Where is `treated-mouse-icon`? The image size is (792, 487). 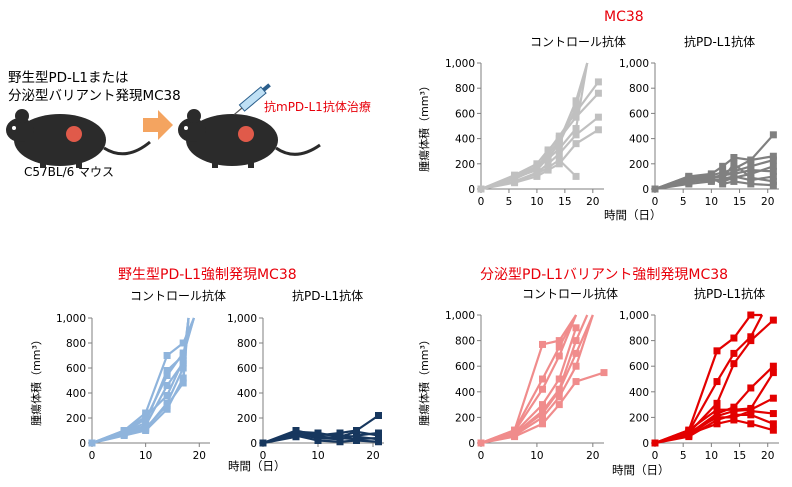 treated-mouse-icon is located at coordinates (249, 138).